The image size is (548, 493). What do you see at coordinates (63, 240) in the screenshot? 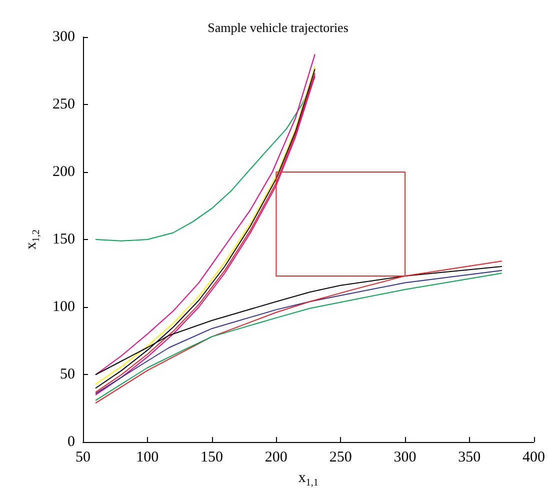
I see `y-tick-label: 150` at bounding box center [63, 240].